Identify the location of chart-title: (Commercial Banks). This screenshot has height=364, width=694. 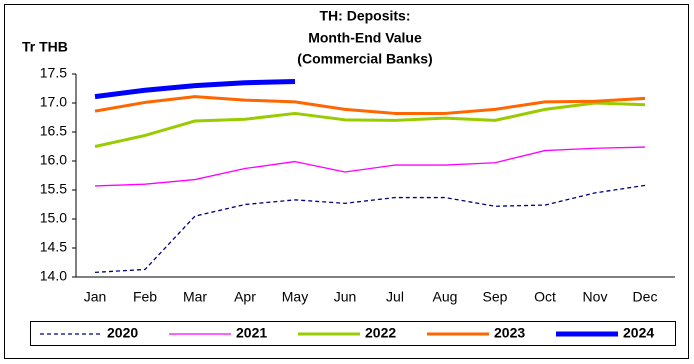
(364, 59).